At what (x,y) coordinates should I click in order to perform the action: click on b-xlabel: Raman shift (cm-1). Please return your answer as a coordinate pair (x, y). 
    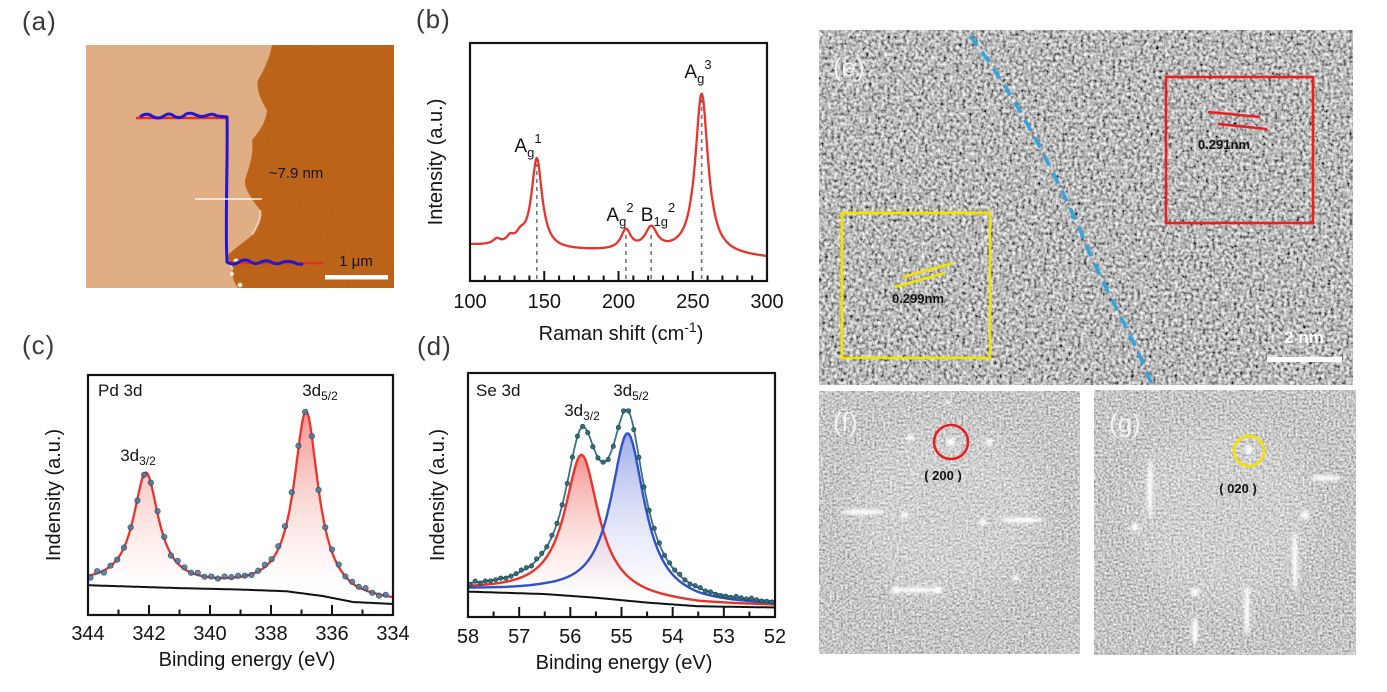
    Looking at the image, I should click on (621, 332).